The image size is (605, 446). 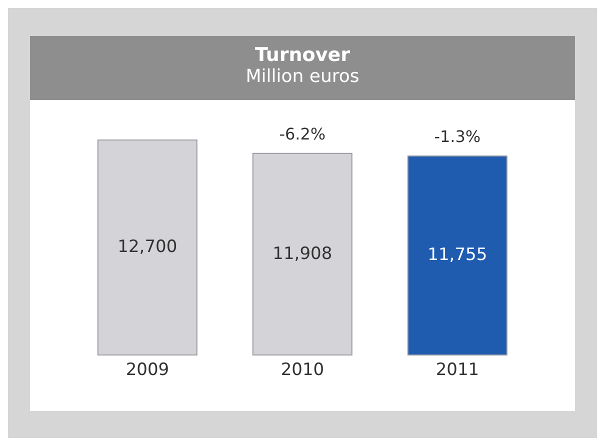 What do you see at coordinates (458, 370) in the screenshot?
I see `x-tick-label: 2011` at bounding box center [458, 370].